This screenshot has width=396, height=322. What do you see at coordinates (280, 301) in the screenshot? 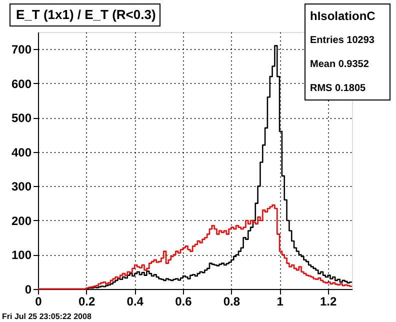
I see `x-tick-label: 1` at bounding box center [280, 301].